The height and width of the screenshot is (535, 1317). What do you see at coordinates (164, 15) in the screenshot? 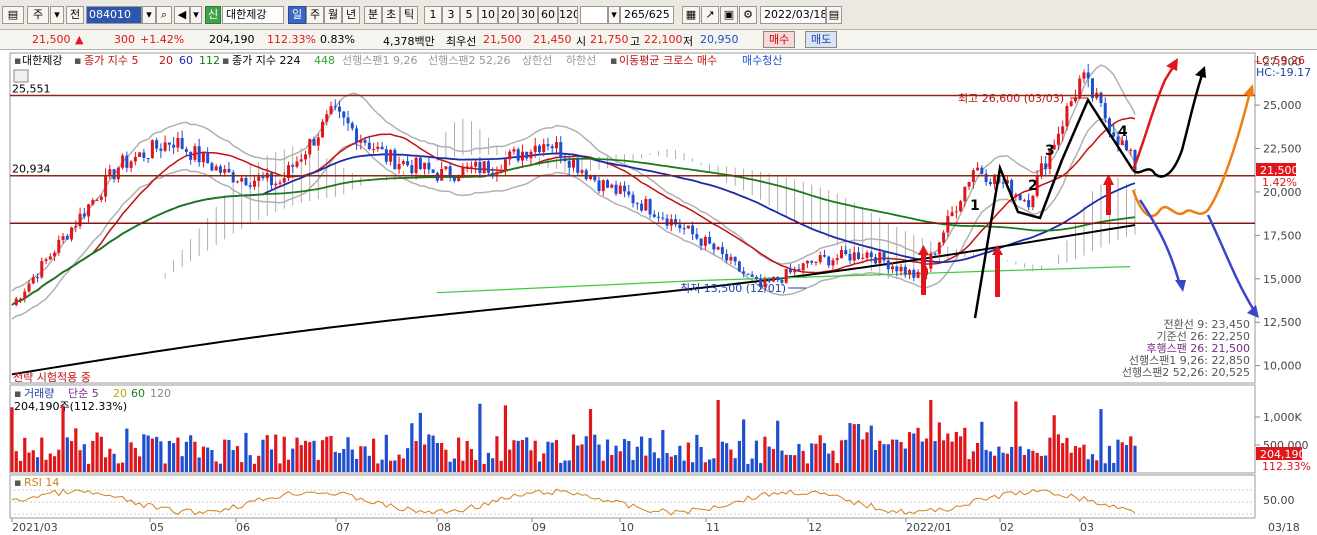
I see `search-icon: ⌕` at bounding box center [164, 15].